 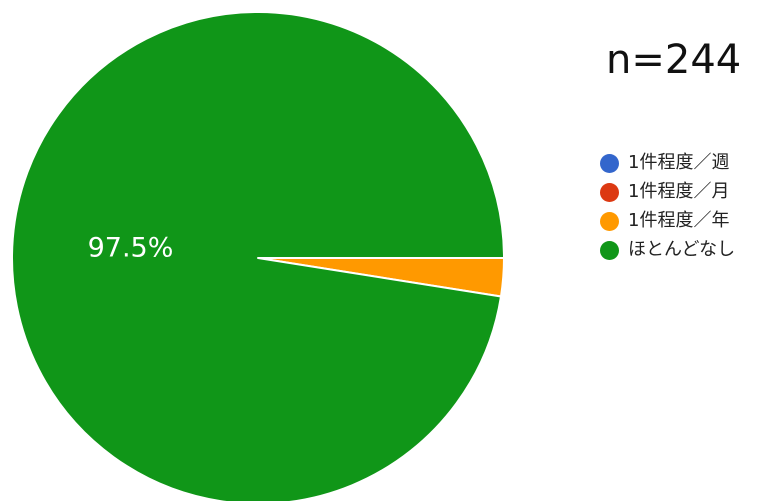 I want to click on legend-item: ほとんどなし, so click(x=691, y=250).